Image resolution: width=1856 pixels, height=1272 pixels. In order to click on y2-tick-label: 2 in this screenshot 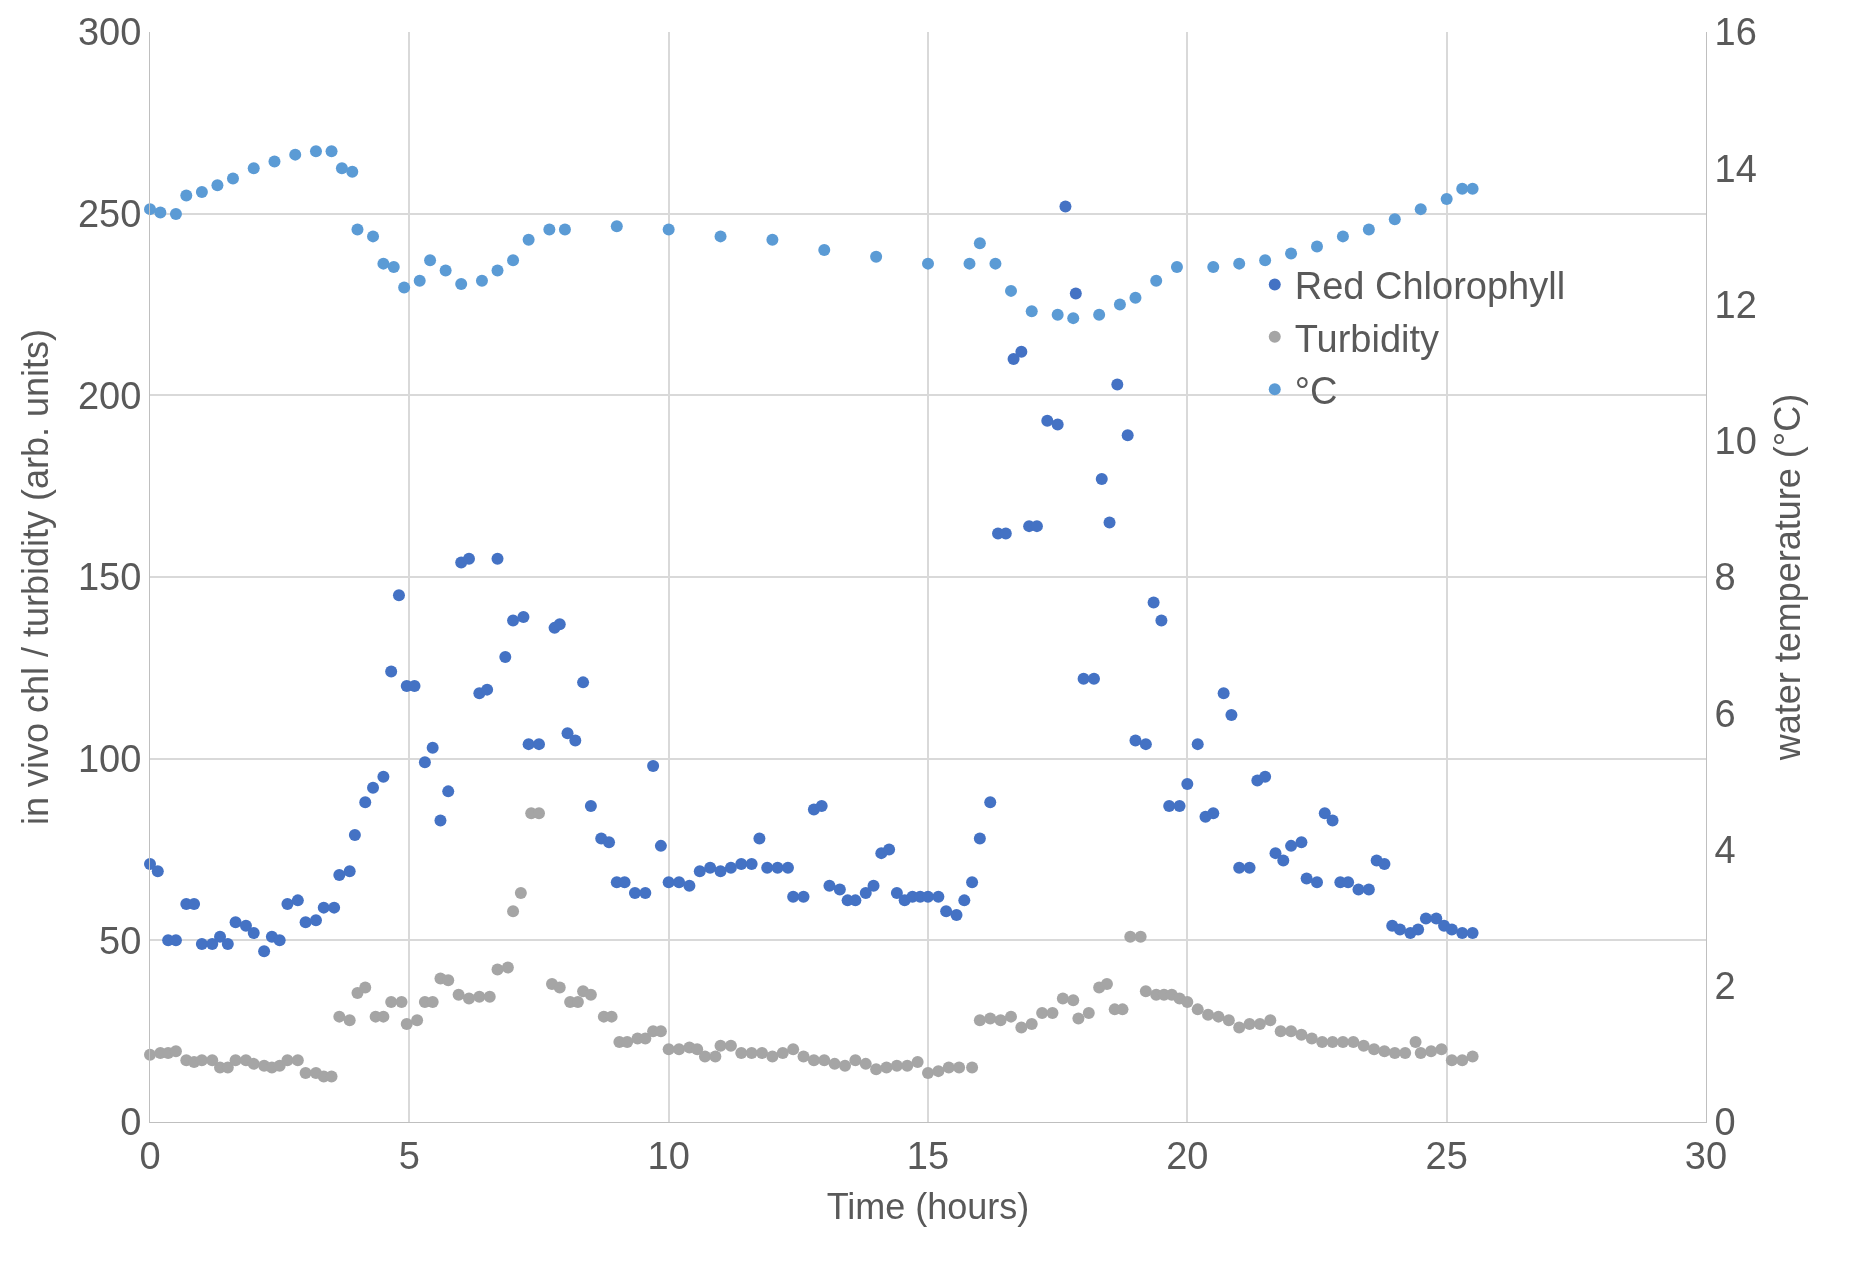, I will do `click(1725, 986)`.